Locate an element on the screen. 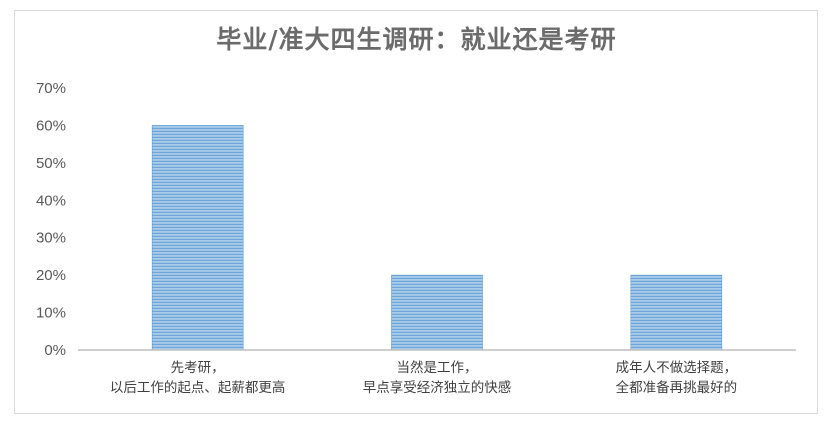  category-label-line: 早点享受经济独立的快感 is located at coordinates (437, 387).